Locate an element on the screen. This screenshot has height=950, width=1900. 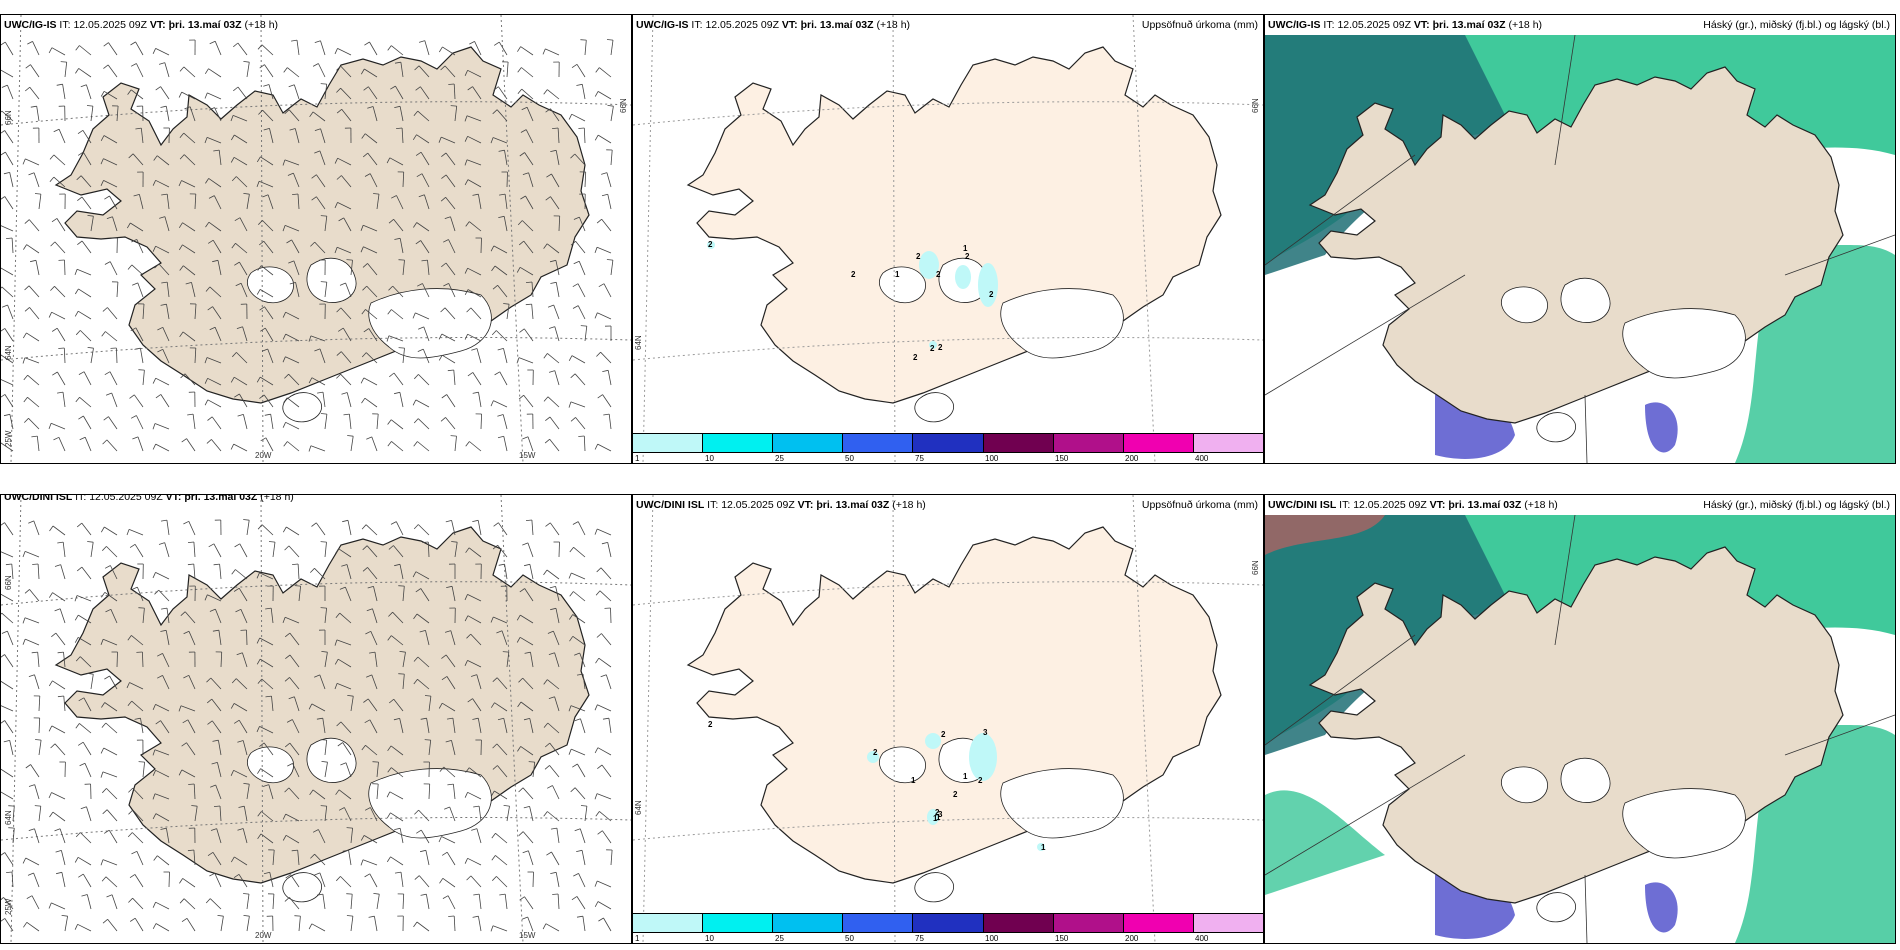
colorbar-swatch is located at coordinates (668, 443).